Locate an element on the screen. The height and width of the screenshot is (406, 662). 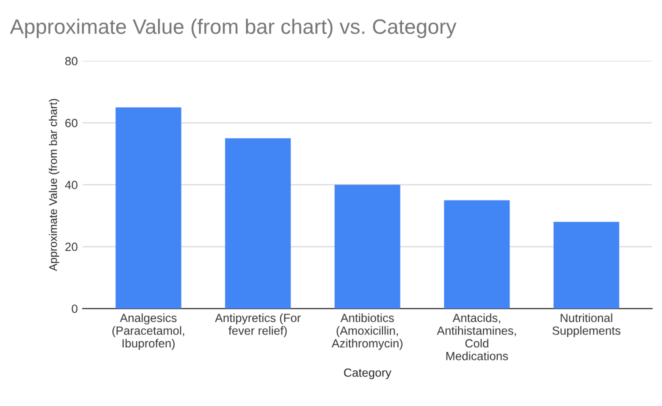
x-tick-label: Nutritional Supplements is located at coordinates (586, 325).